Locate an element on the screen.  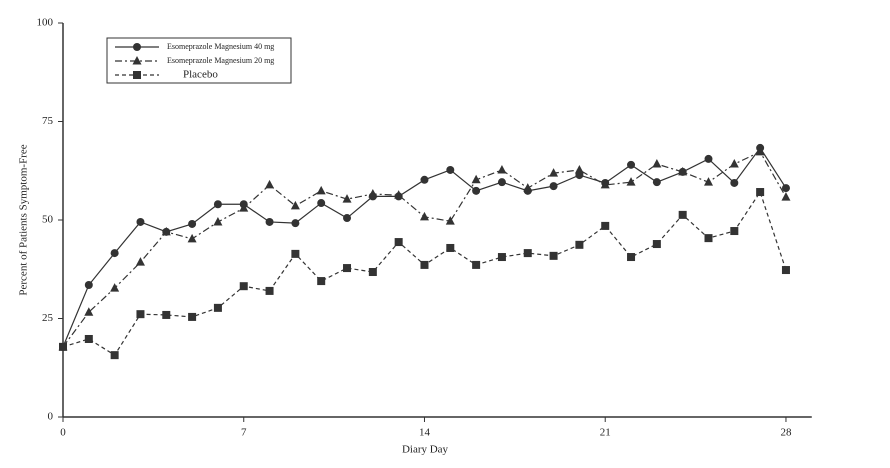
y-tick-label: 0 is located at coordinates (51, 417).